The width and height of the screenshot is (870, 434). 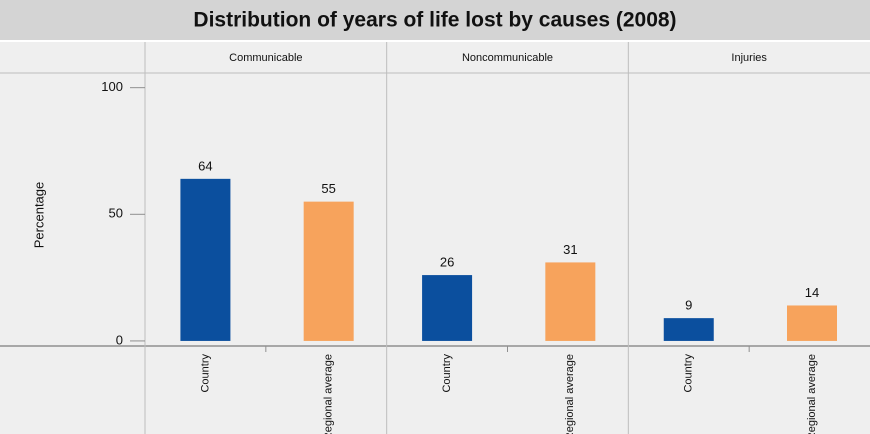 What do you see at coordinates (112, 86) in the screenshot?
I see `y-tick-label: 100` at bounding box center [112, 86].